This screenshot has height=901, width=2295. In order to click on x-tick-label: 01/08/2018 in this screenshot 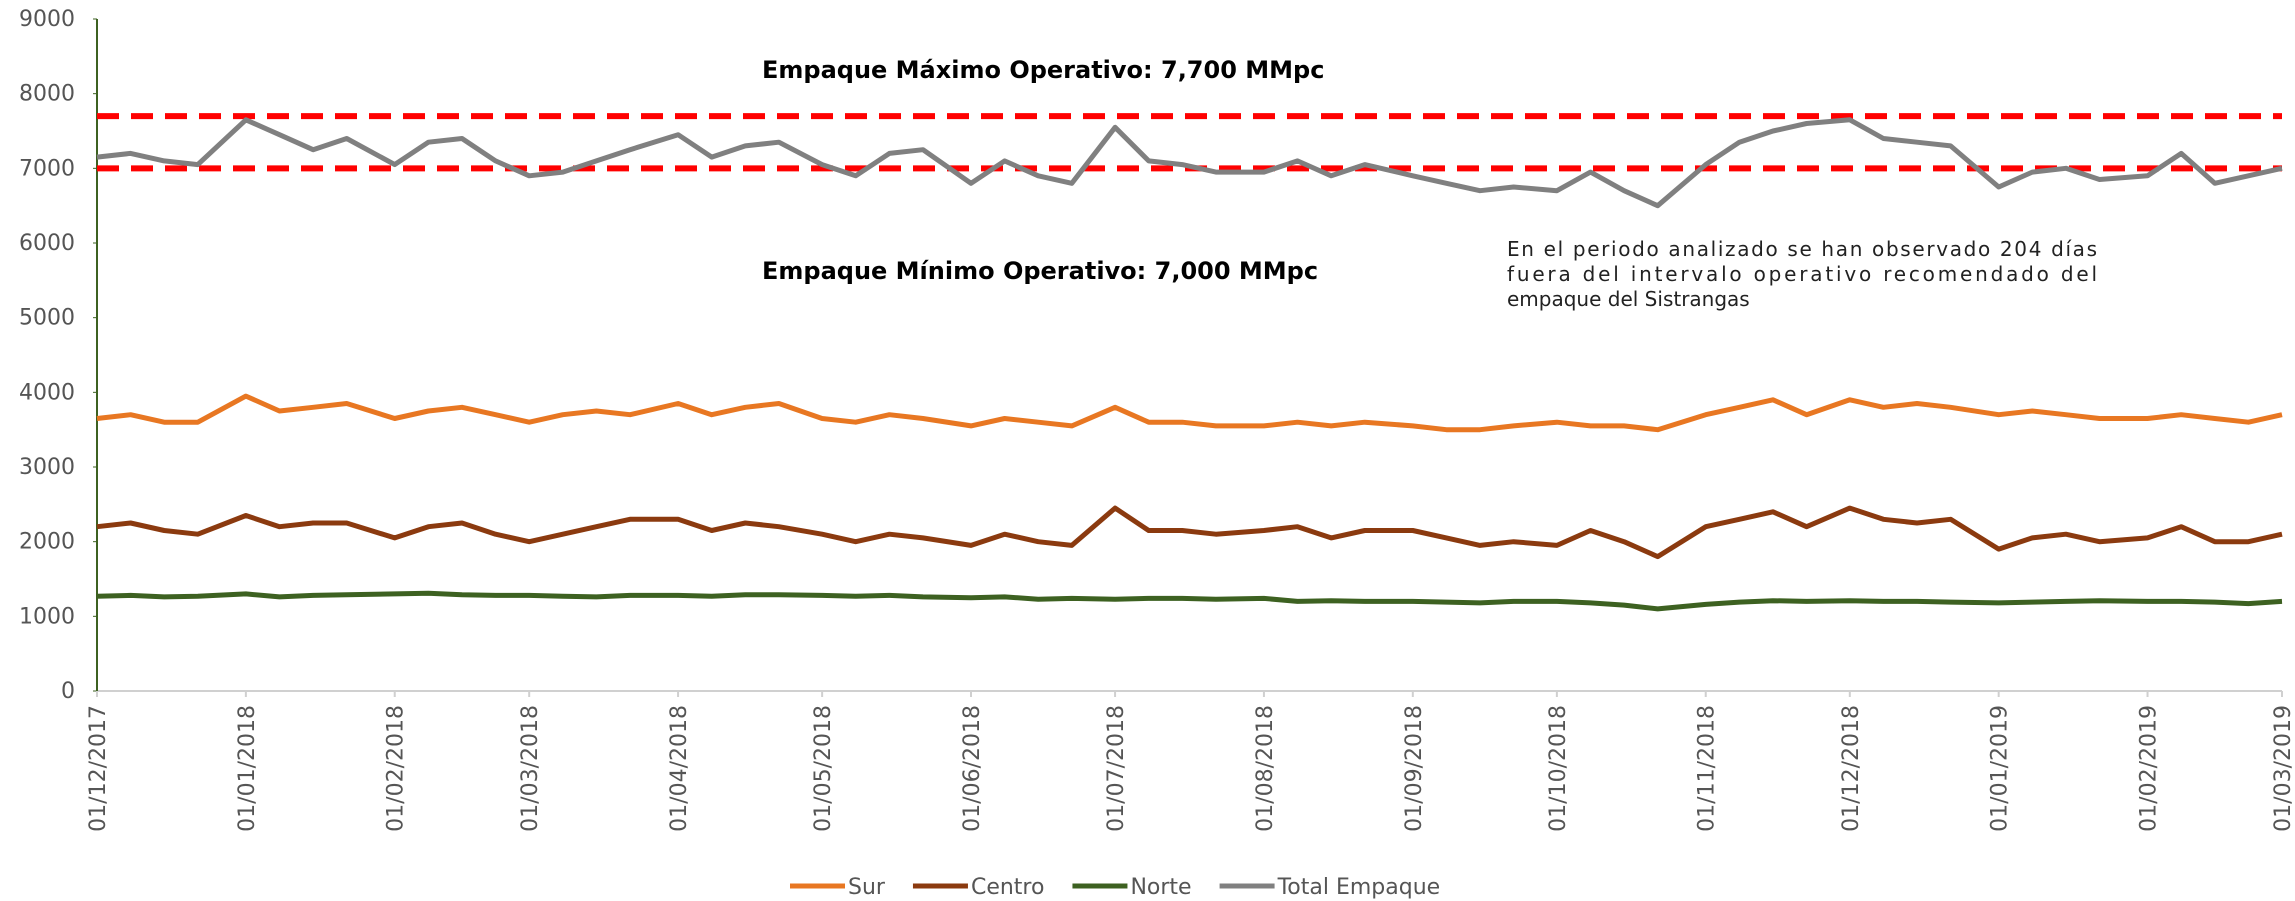, I will do `click(1265, 768)`.